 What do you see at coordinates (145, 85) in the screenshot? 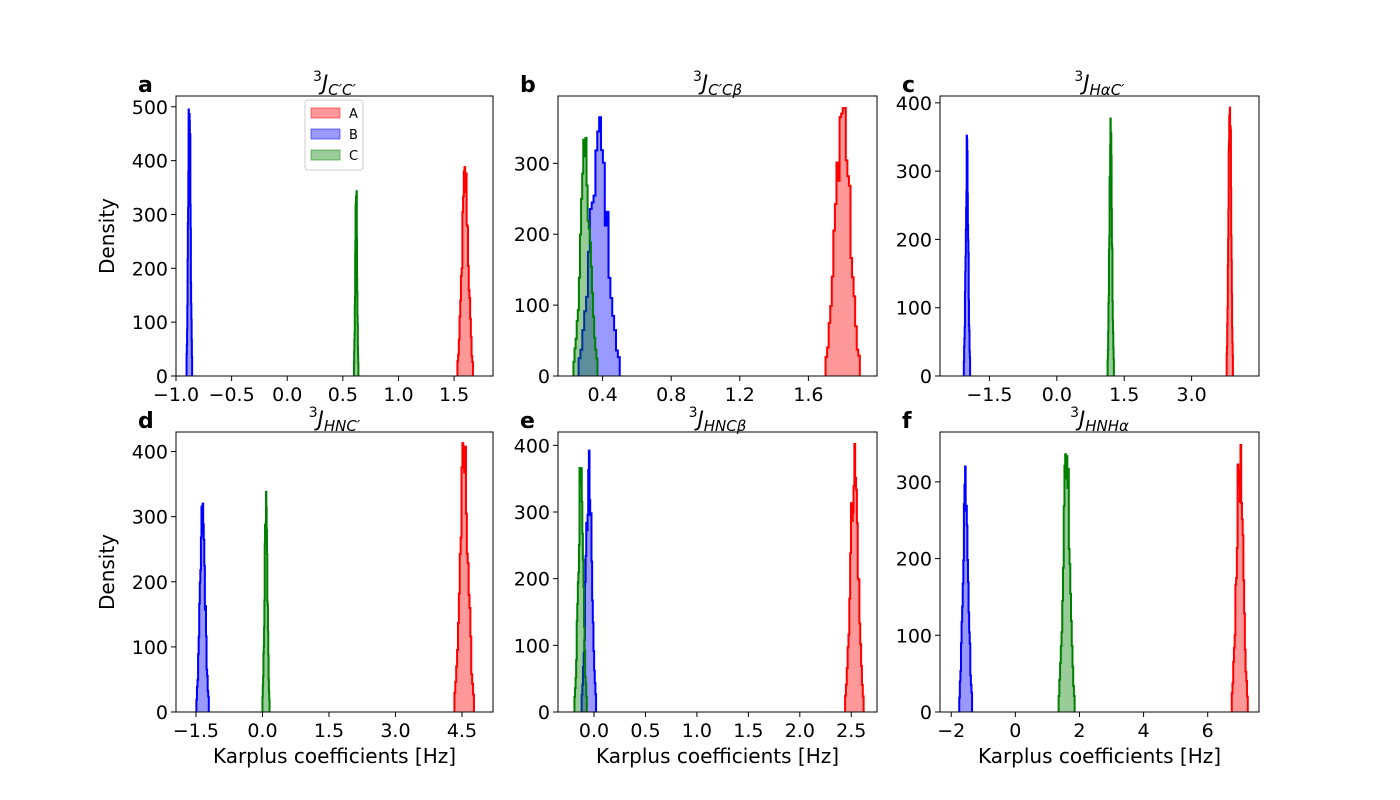
I see `panel-letter: a` at bounding box center [145, 85].